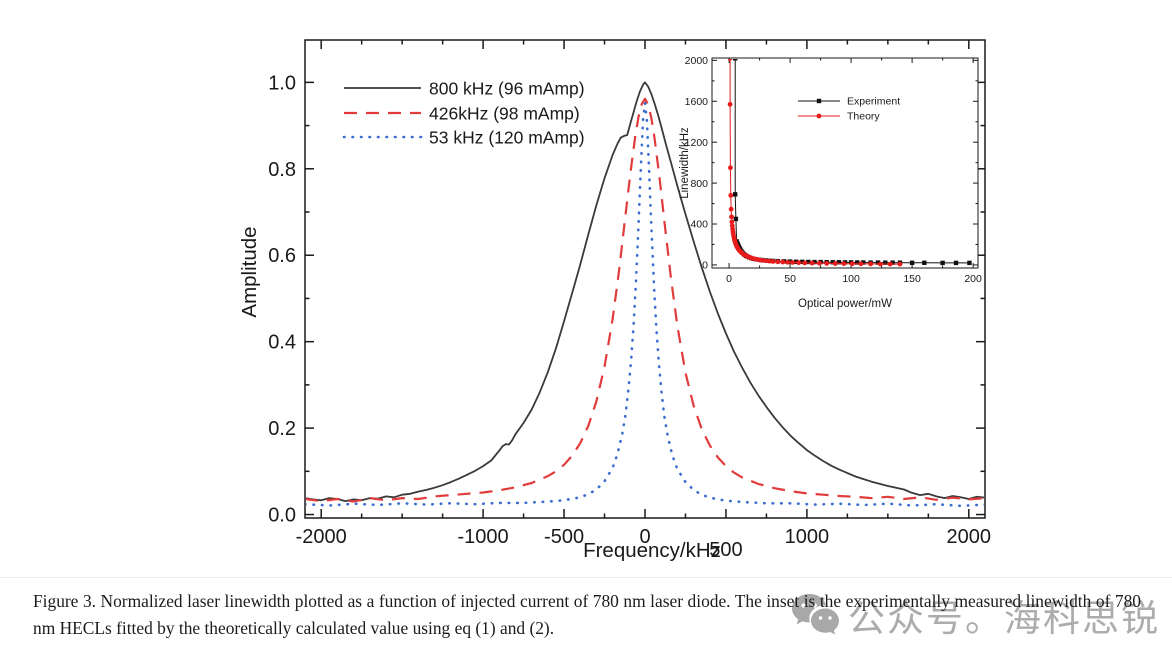 Image resolution: width=1172 pixels, height=666 pixels. Describe the element at coordinates (249, 271) in the screenshot. I see `main-plot-yaxis-title: Amplitude` at that location.